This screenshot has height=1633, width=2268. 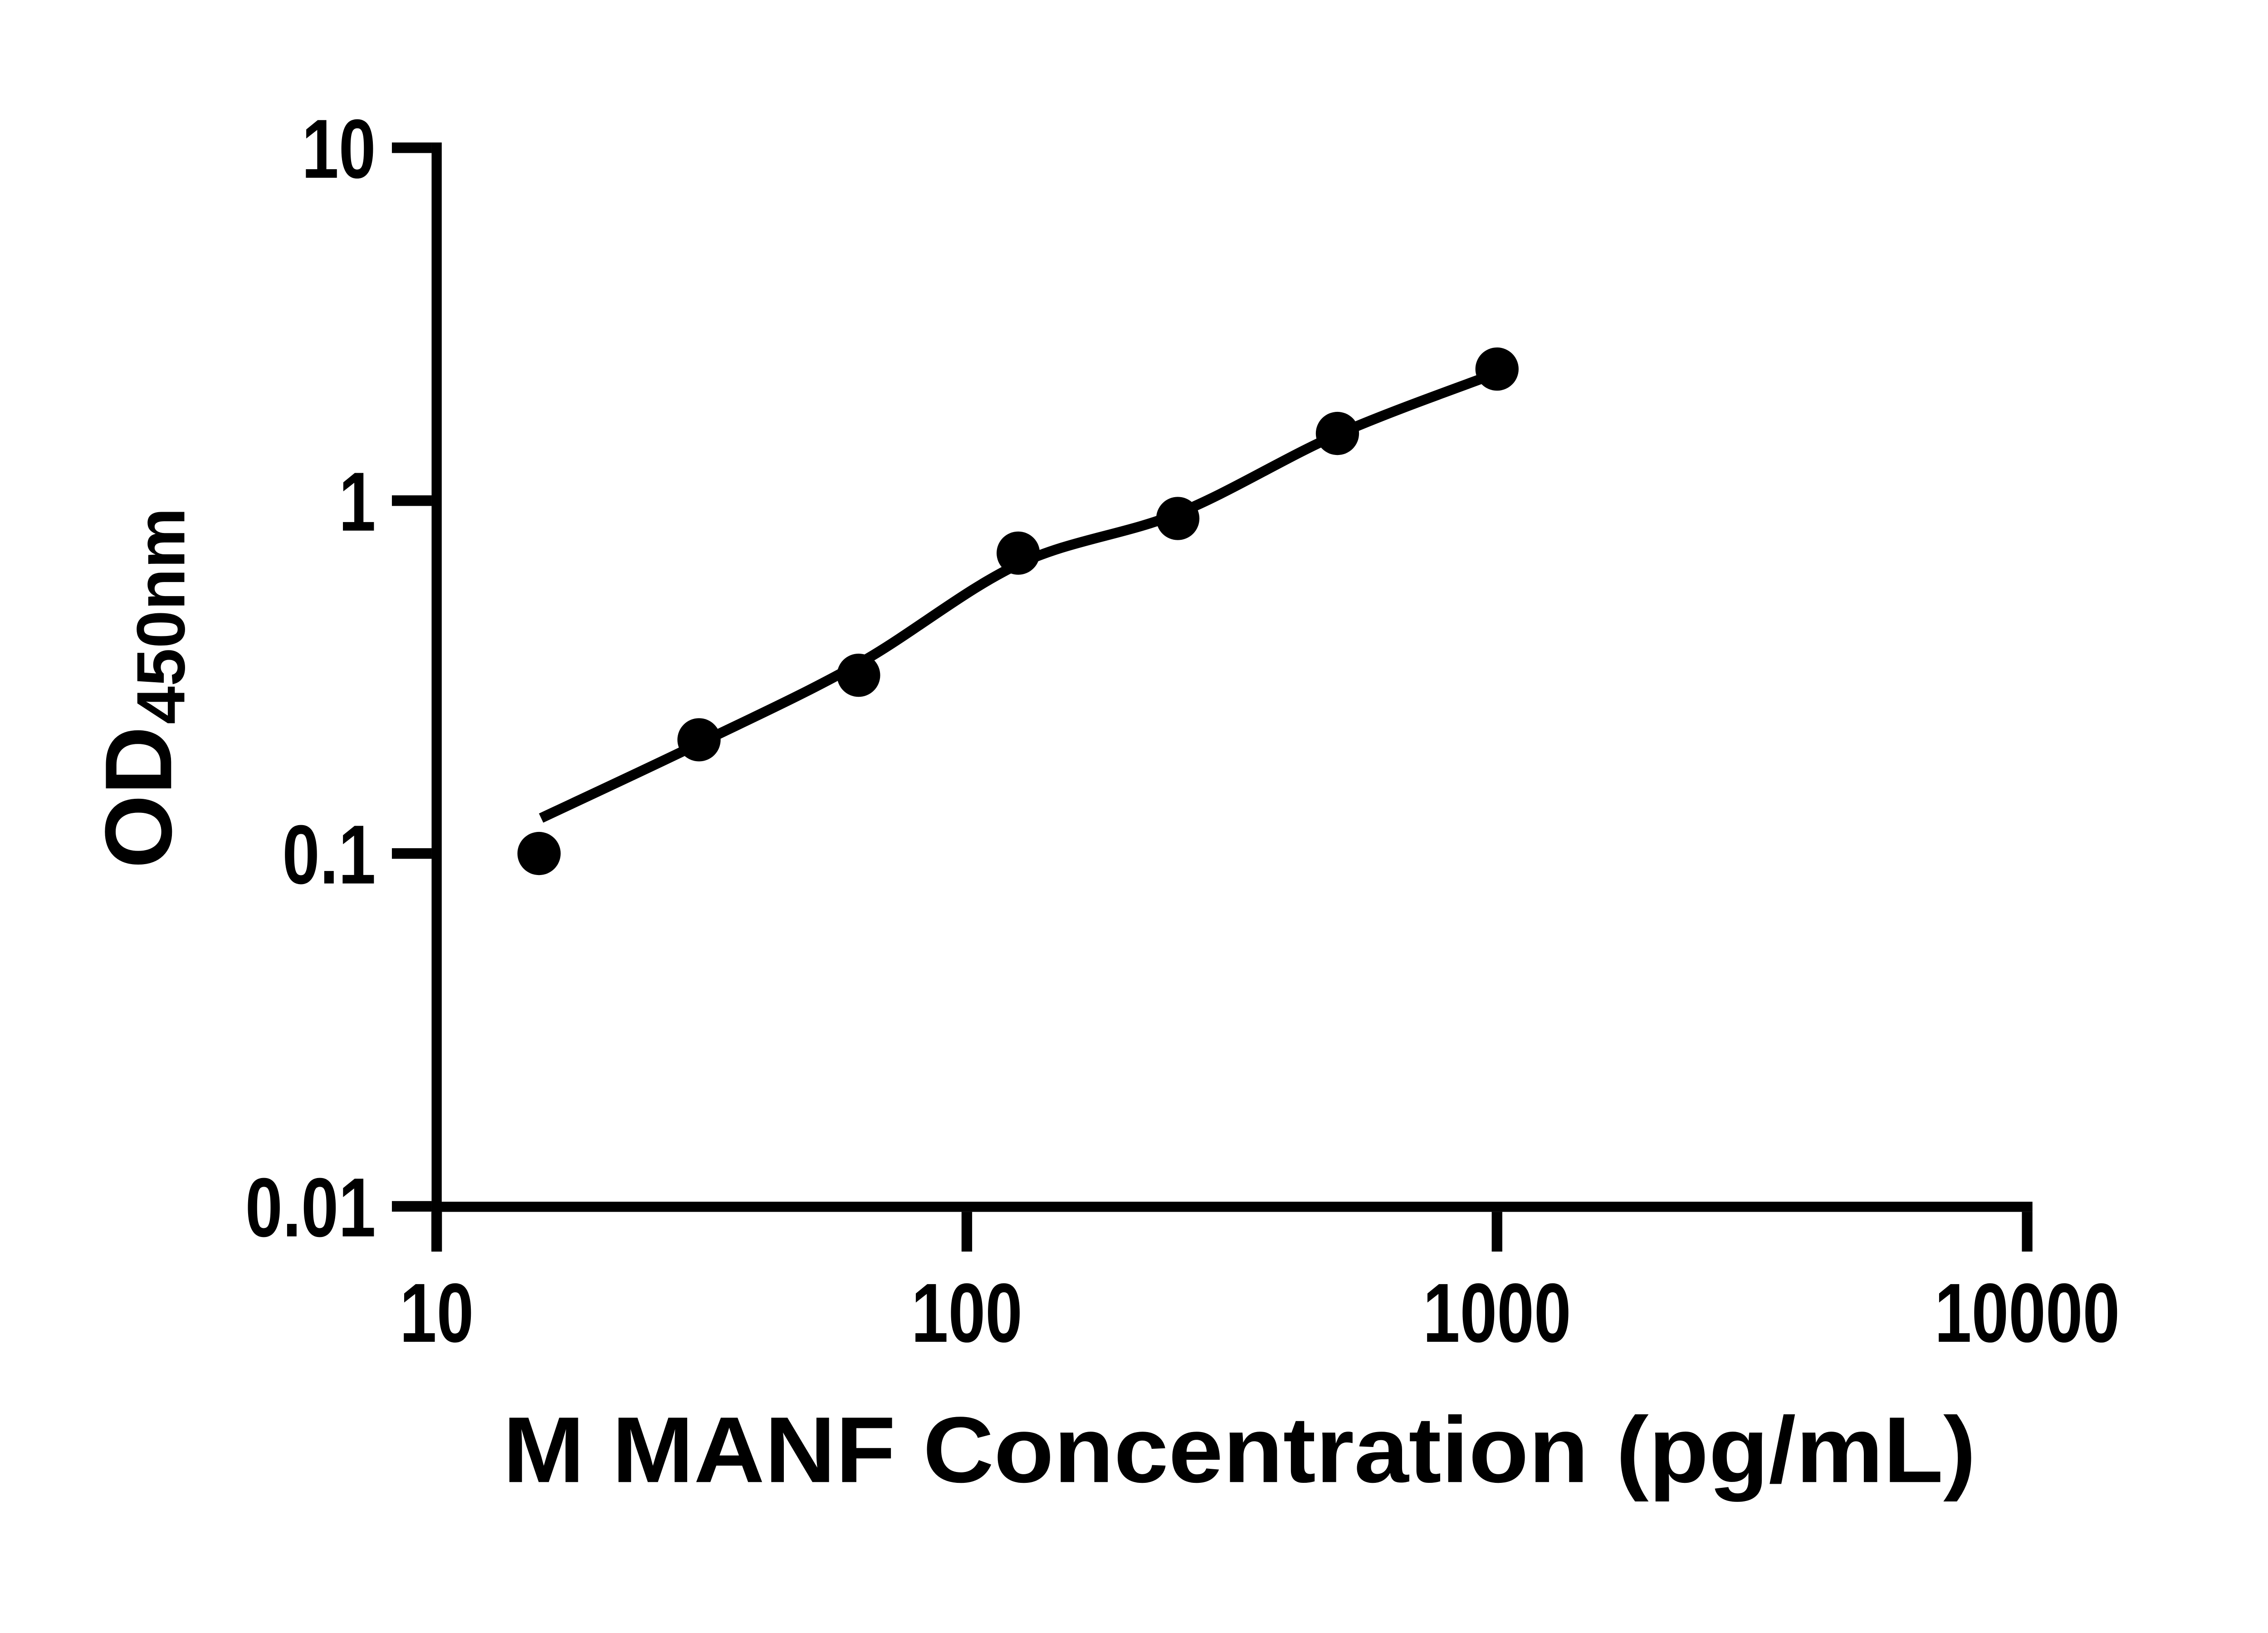 What do you see at coordinates (2028, 1313) in the screenshot?
I see `x-tick-label: 10000` at bounding box center [2028, 1313].